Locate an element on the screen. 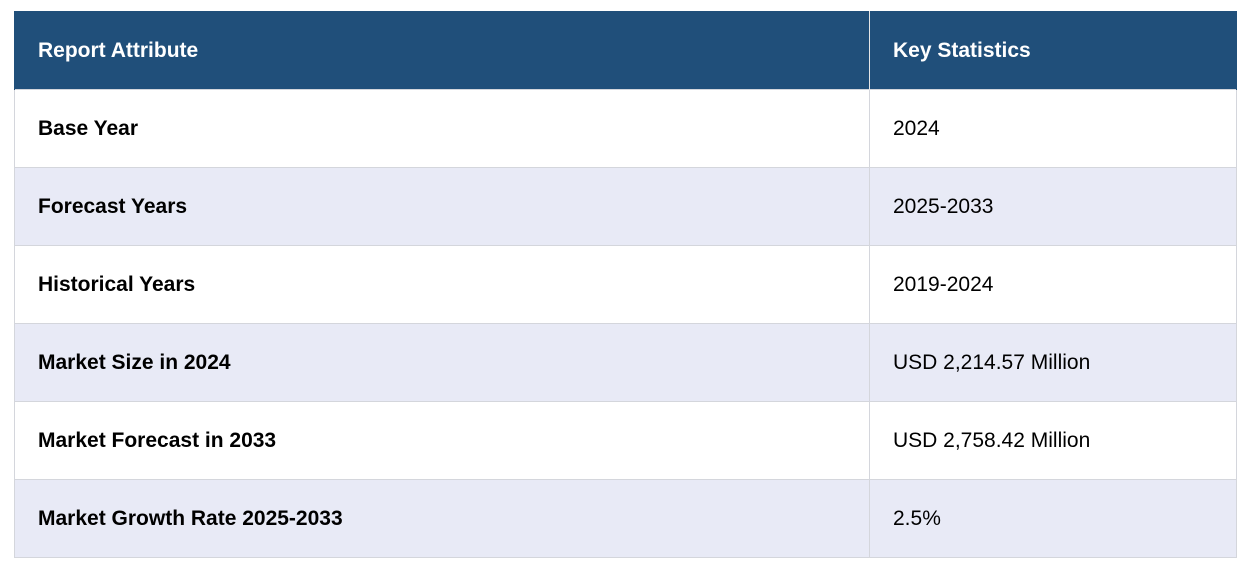 This screenshot has width=1245, height=567. table-row: Base Year 2024 is located at coordinates (625, 128).